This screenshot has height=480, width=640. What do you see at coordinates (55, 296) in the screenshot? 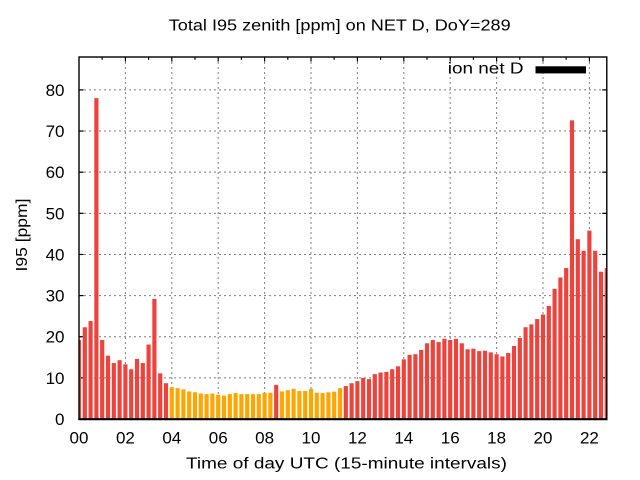
I see `svg-text: 30` at bounding box center [55, 296].